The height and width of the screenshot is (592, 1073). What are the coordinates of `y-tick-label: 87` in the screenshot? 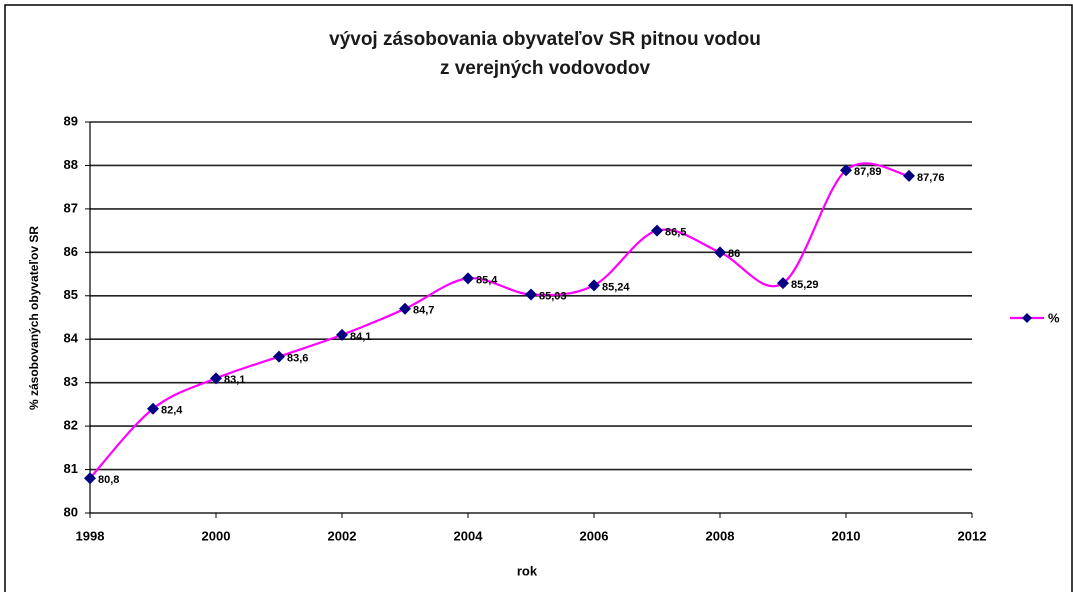 It's located at (71, 207).